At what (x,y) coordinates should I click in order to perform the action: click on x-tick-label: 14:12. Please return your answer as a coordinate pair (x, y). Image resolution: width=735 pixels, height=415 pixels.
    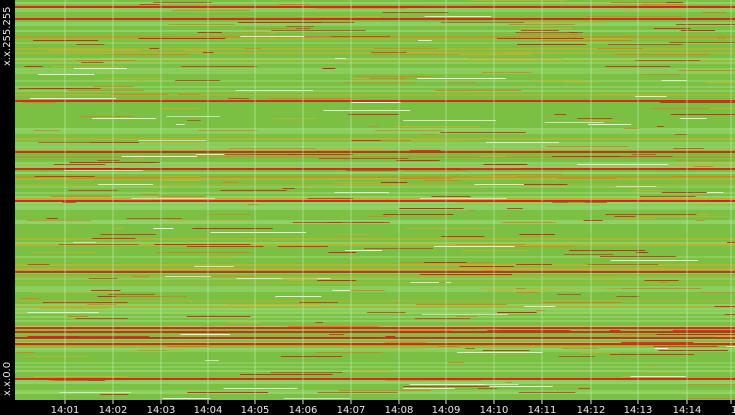
    Looking at the image, I should click on (591, 410).